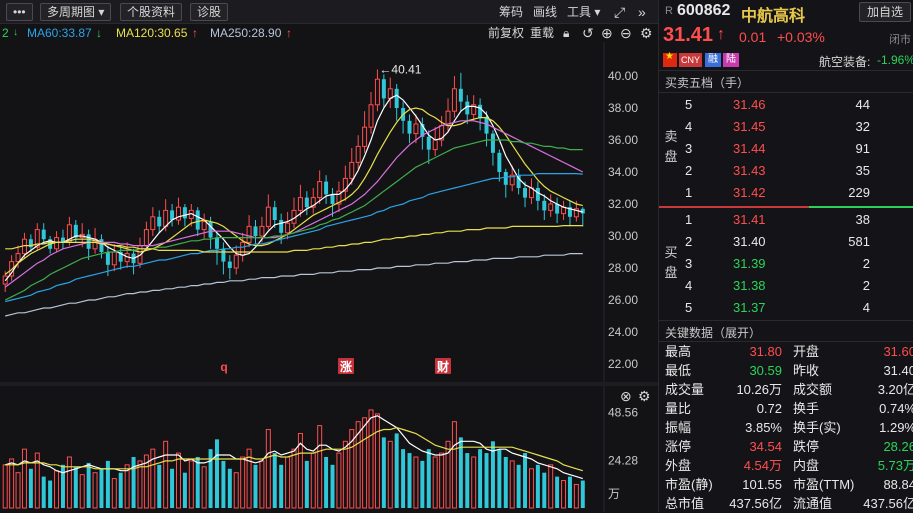 This screenshot has width=913, height=513. Describe the element at coordinates (786, 127) in the screenshot. I see `ask-row: 4 31.45 32` at that location.